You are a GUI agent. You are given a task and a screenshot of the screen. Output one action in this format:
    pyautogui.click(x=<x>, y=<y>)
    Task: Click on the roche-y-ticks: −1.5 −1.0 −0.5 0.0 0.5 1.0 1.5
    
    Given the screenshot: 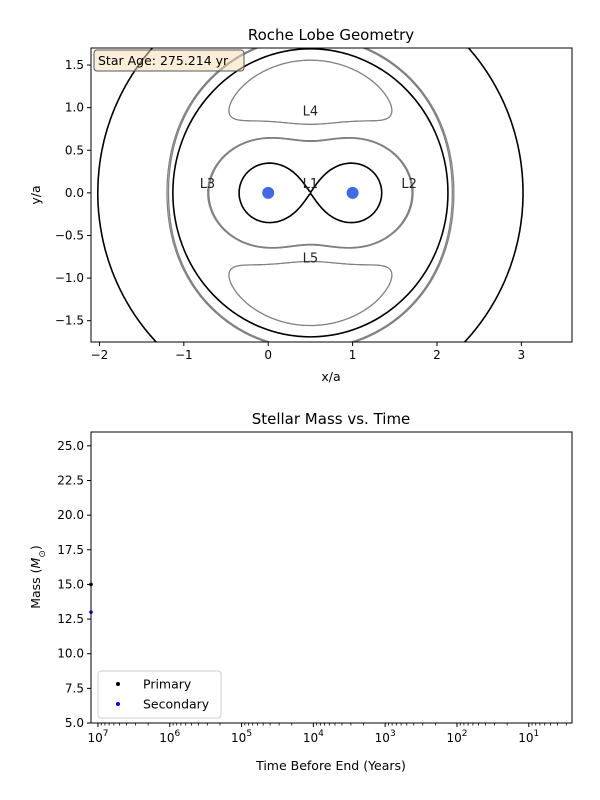 What is the action you would take?
    pyautogui.click(x=73, y=193)
    